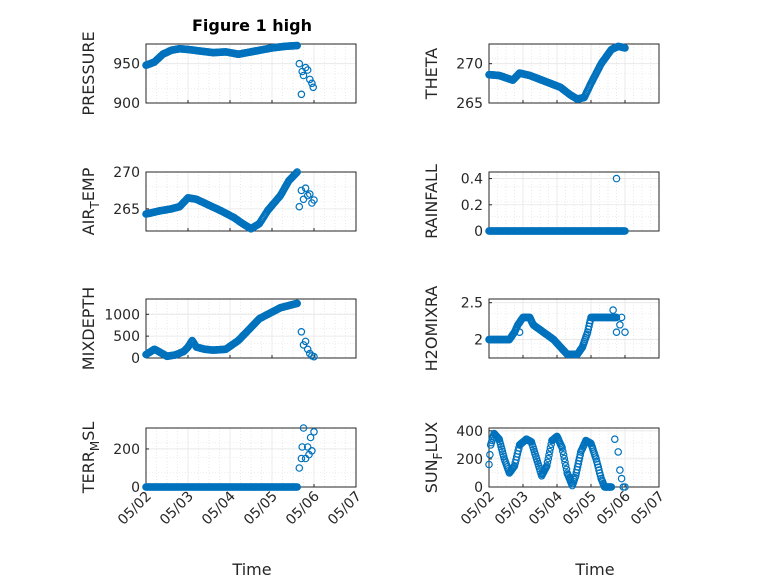 This screenshot has width=778, height=583. I want to click on y-axis-label: THETA, so click(431, 74).